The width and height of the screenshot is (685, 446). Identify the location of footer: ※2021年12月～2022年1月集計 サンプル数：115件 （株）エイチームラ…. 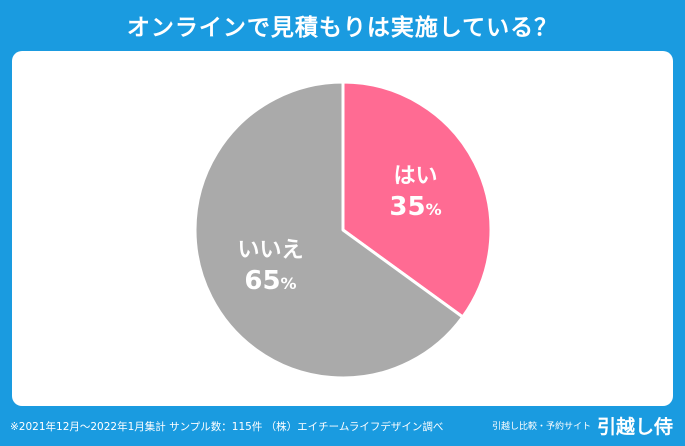
(342, 426).